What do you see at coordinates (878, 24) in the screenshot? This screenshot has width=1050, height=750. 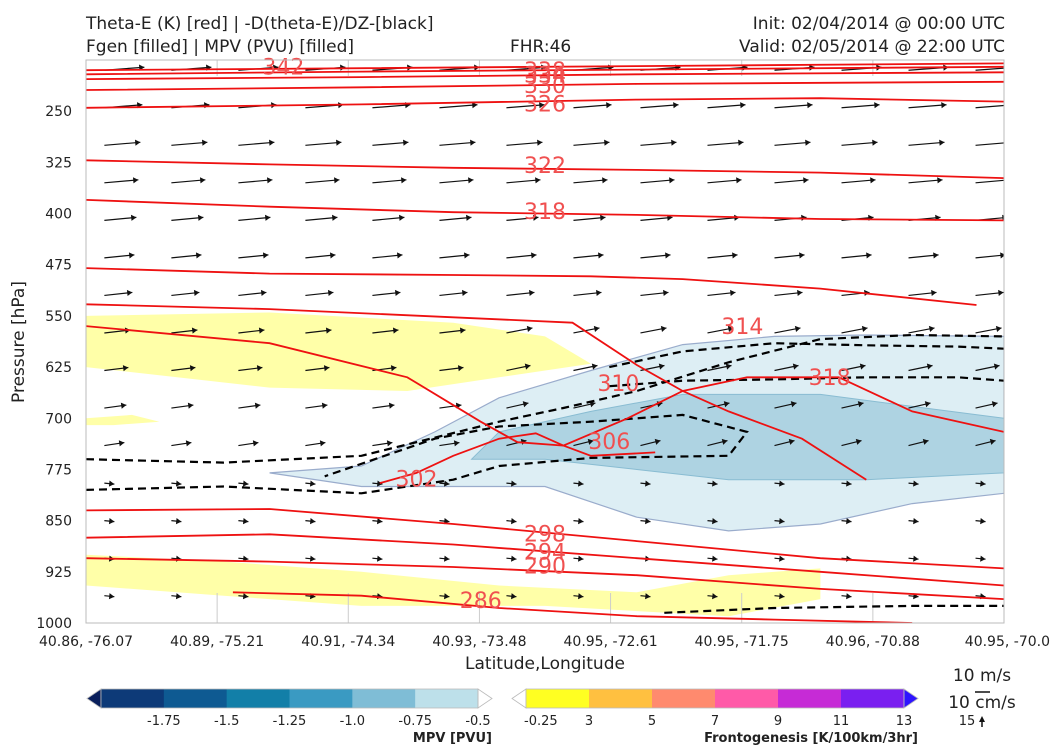 I see `init-time: Init: 02/04/2014 @ 00:00 UTC` at bounding box center [878, 24].